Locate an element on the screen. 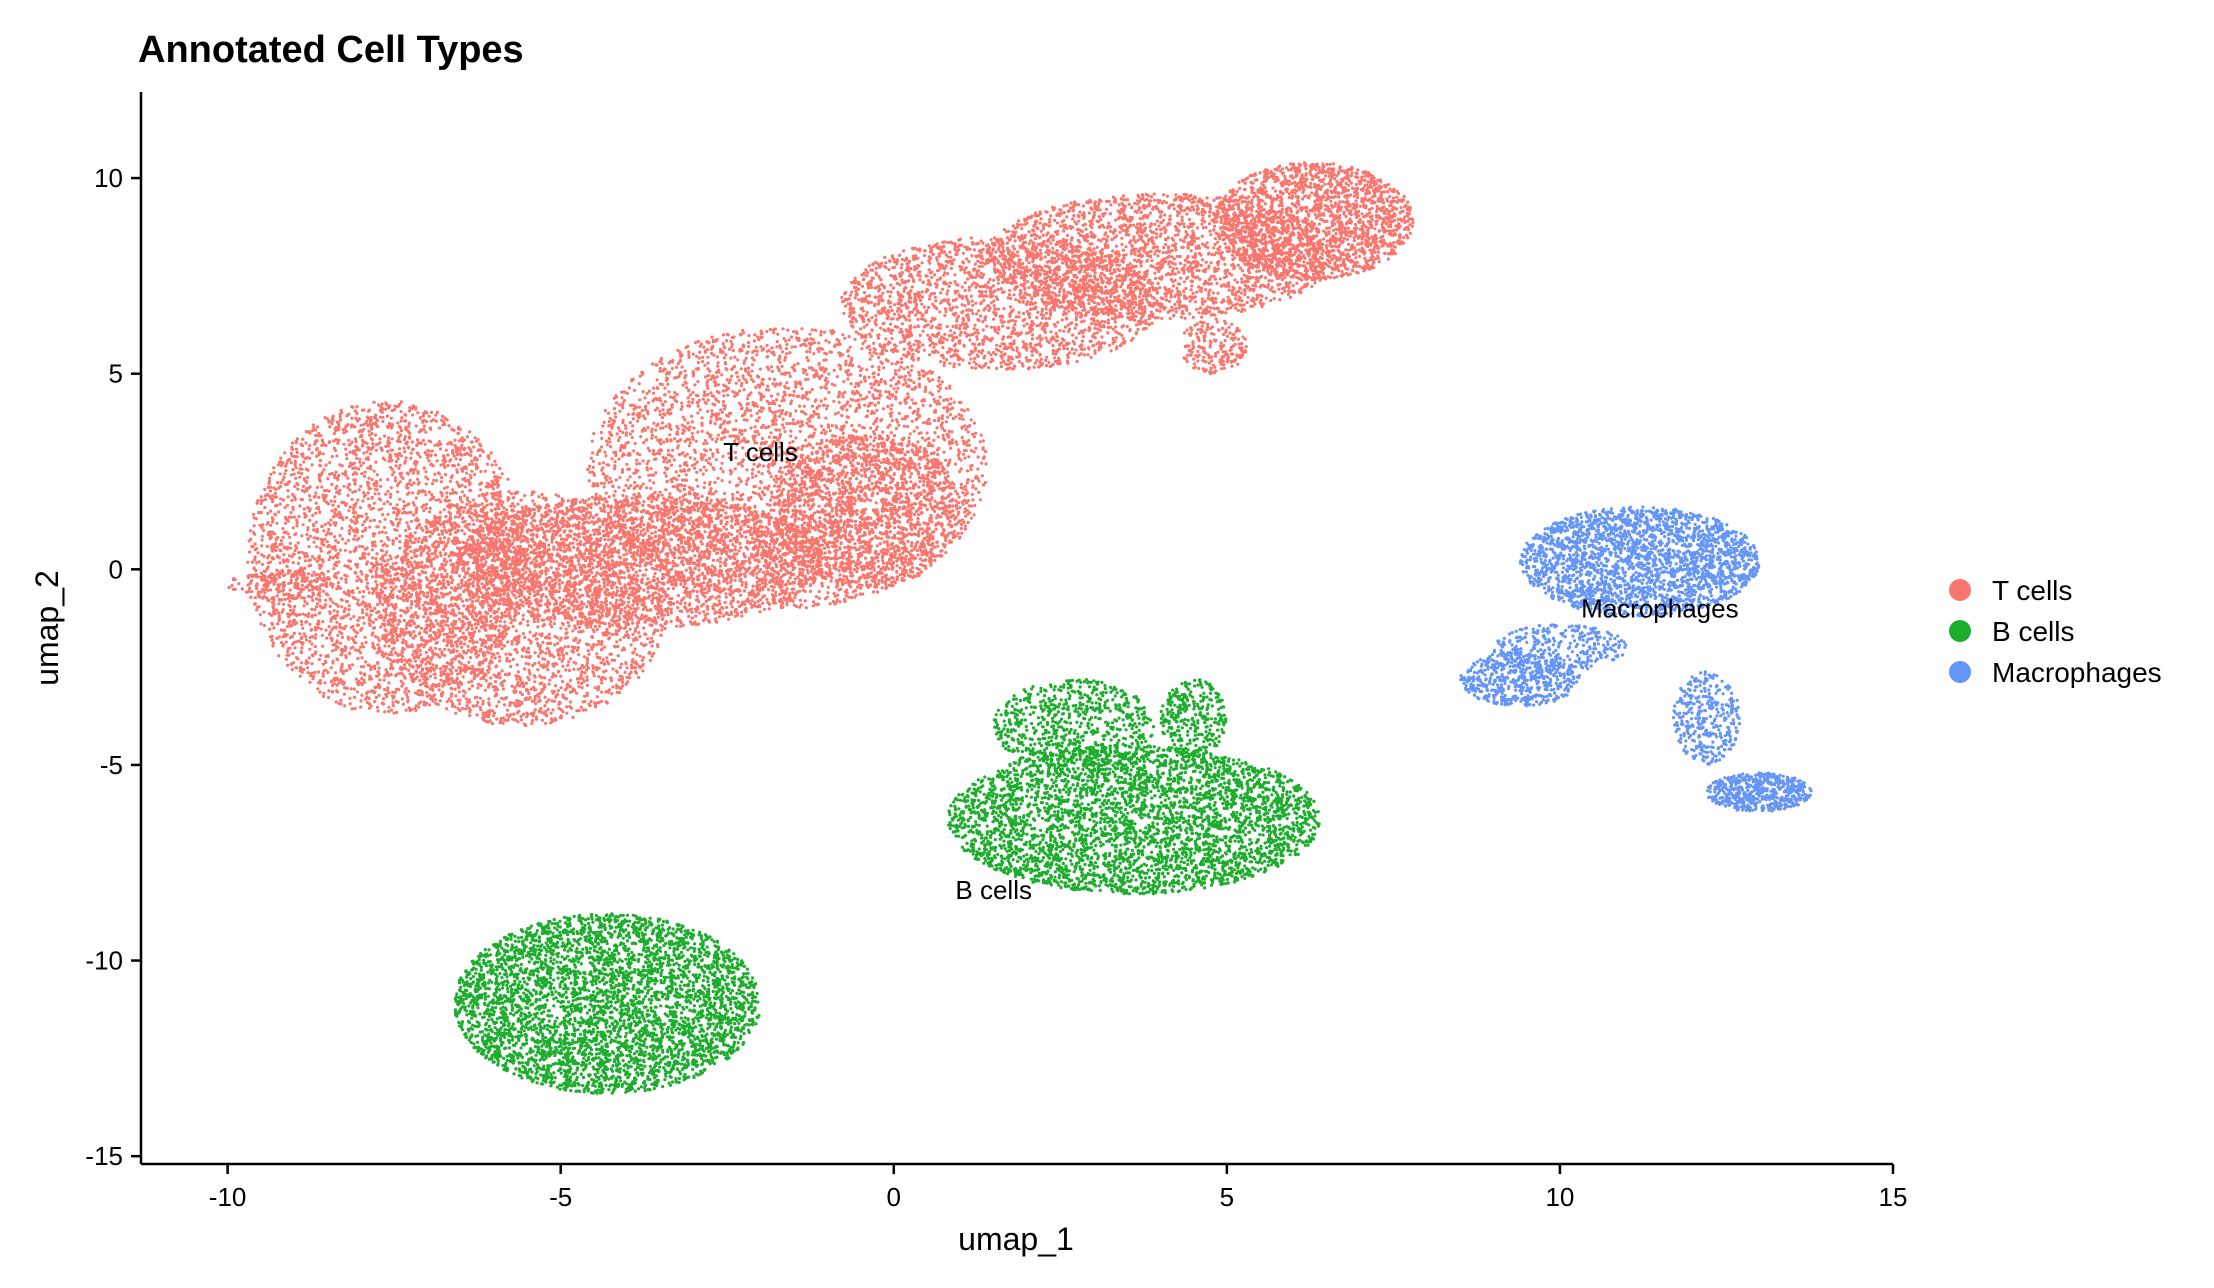  cluster-label: Macrophages is located at coordinates (1660, 608).